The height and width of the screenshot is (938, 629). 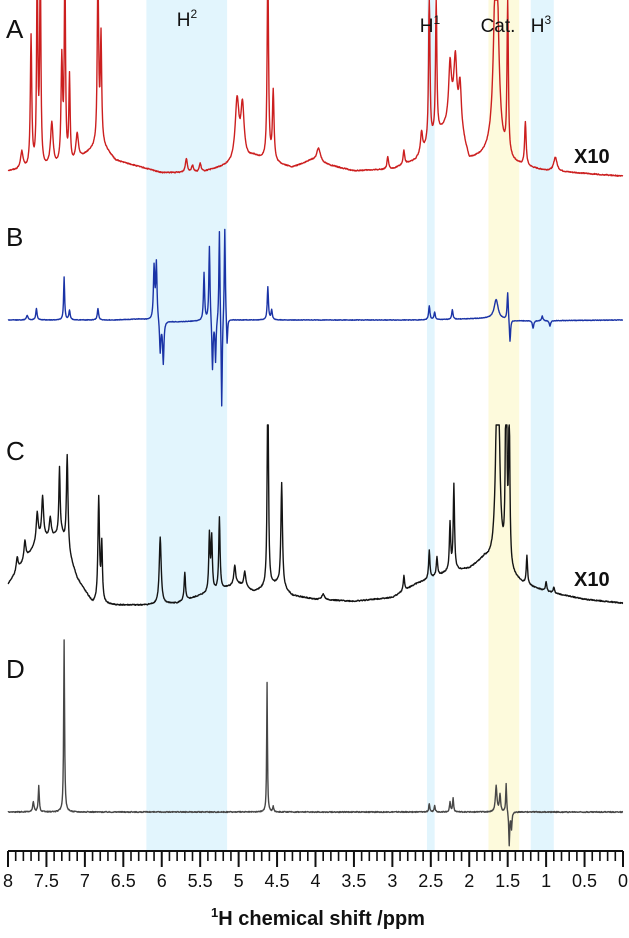 What do you see at coordinates (318, 917) in the screenshot?
I see `x-axis-title: 1H chemical shift /ppm` at bounding box center [318, 917].